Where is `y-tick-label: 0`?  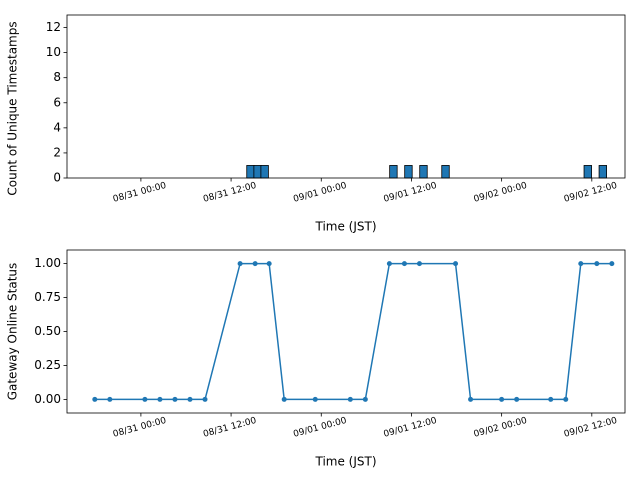 y-tick-label: 0 is located at coordinates (57, 178).